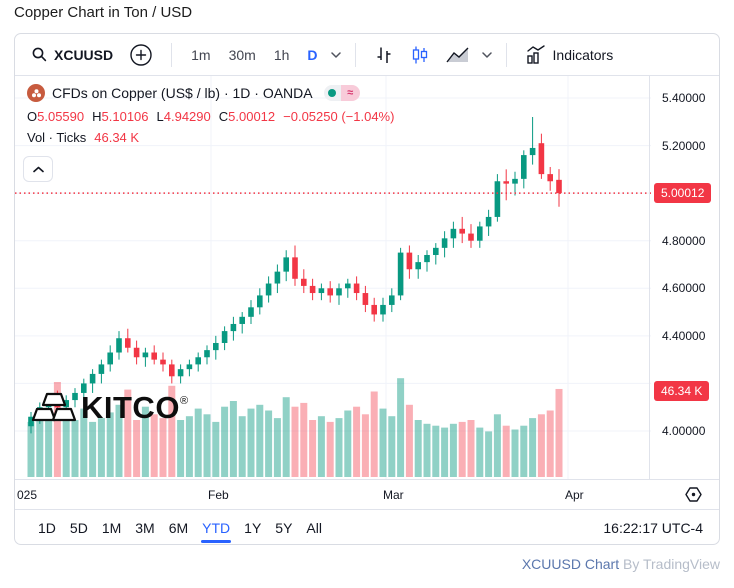 The image size is (734, 588). What do you see at coordinates (38, 169) in the screenshot?
I see `collapse-legend-button` at bounding box center [38, 169].